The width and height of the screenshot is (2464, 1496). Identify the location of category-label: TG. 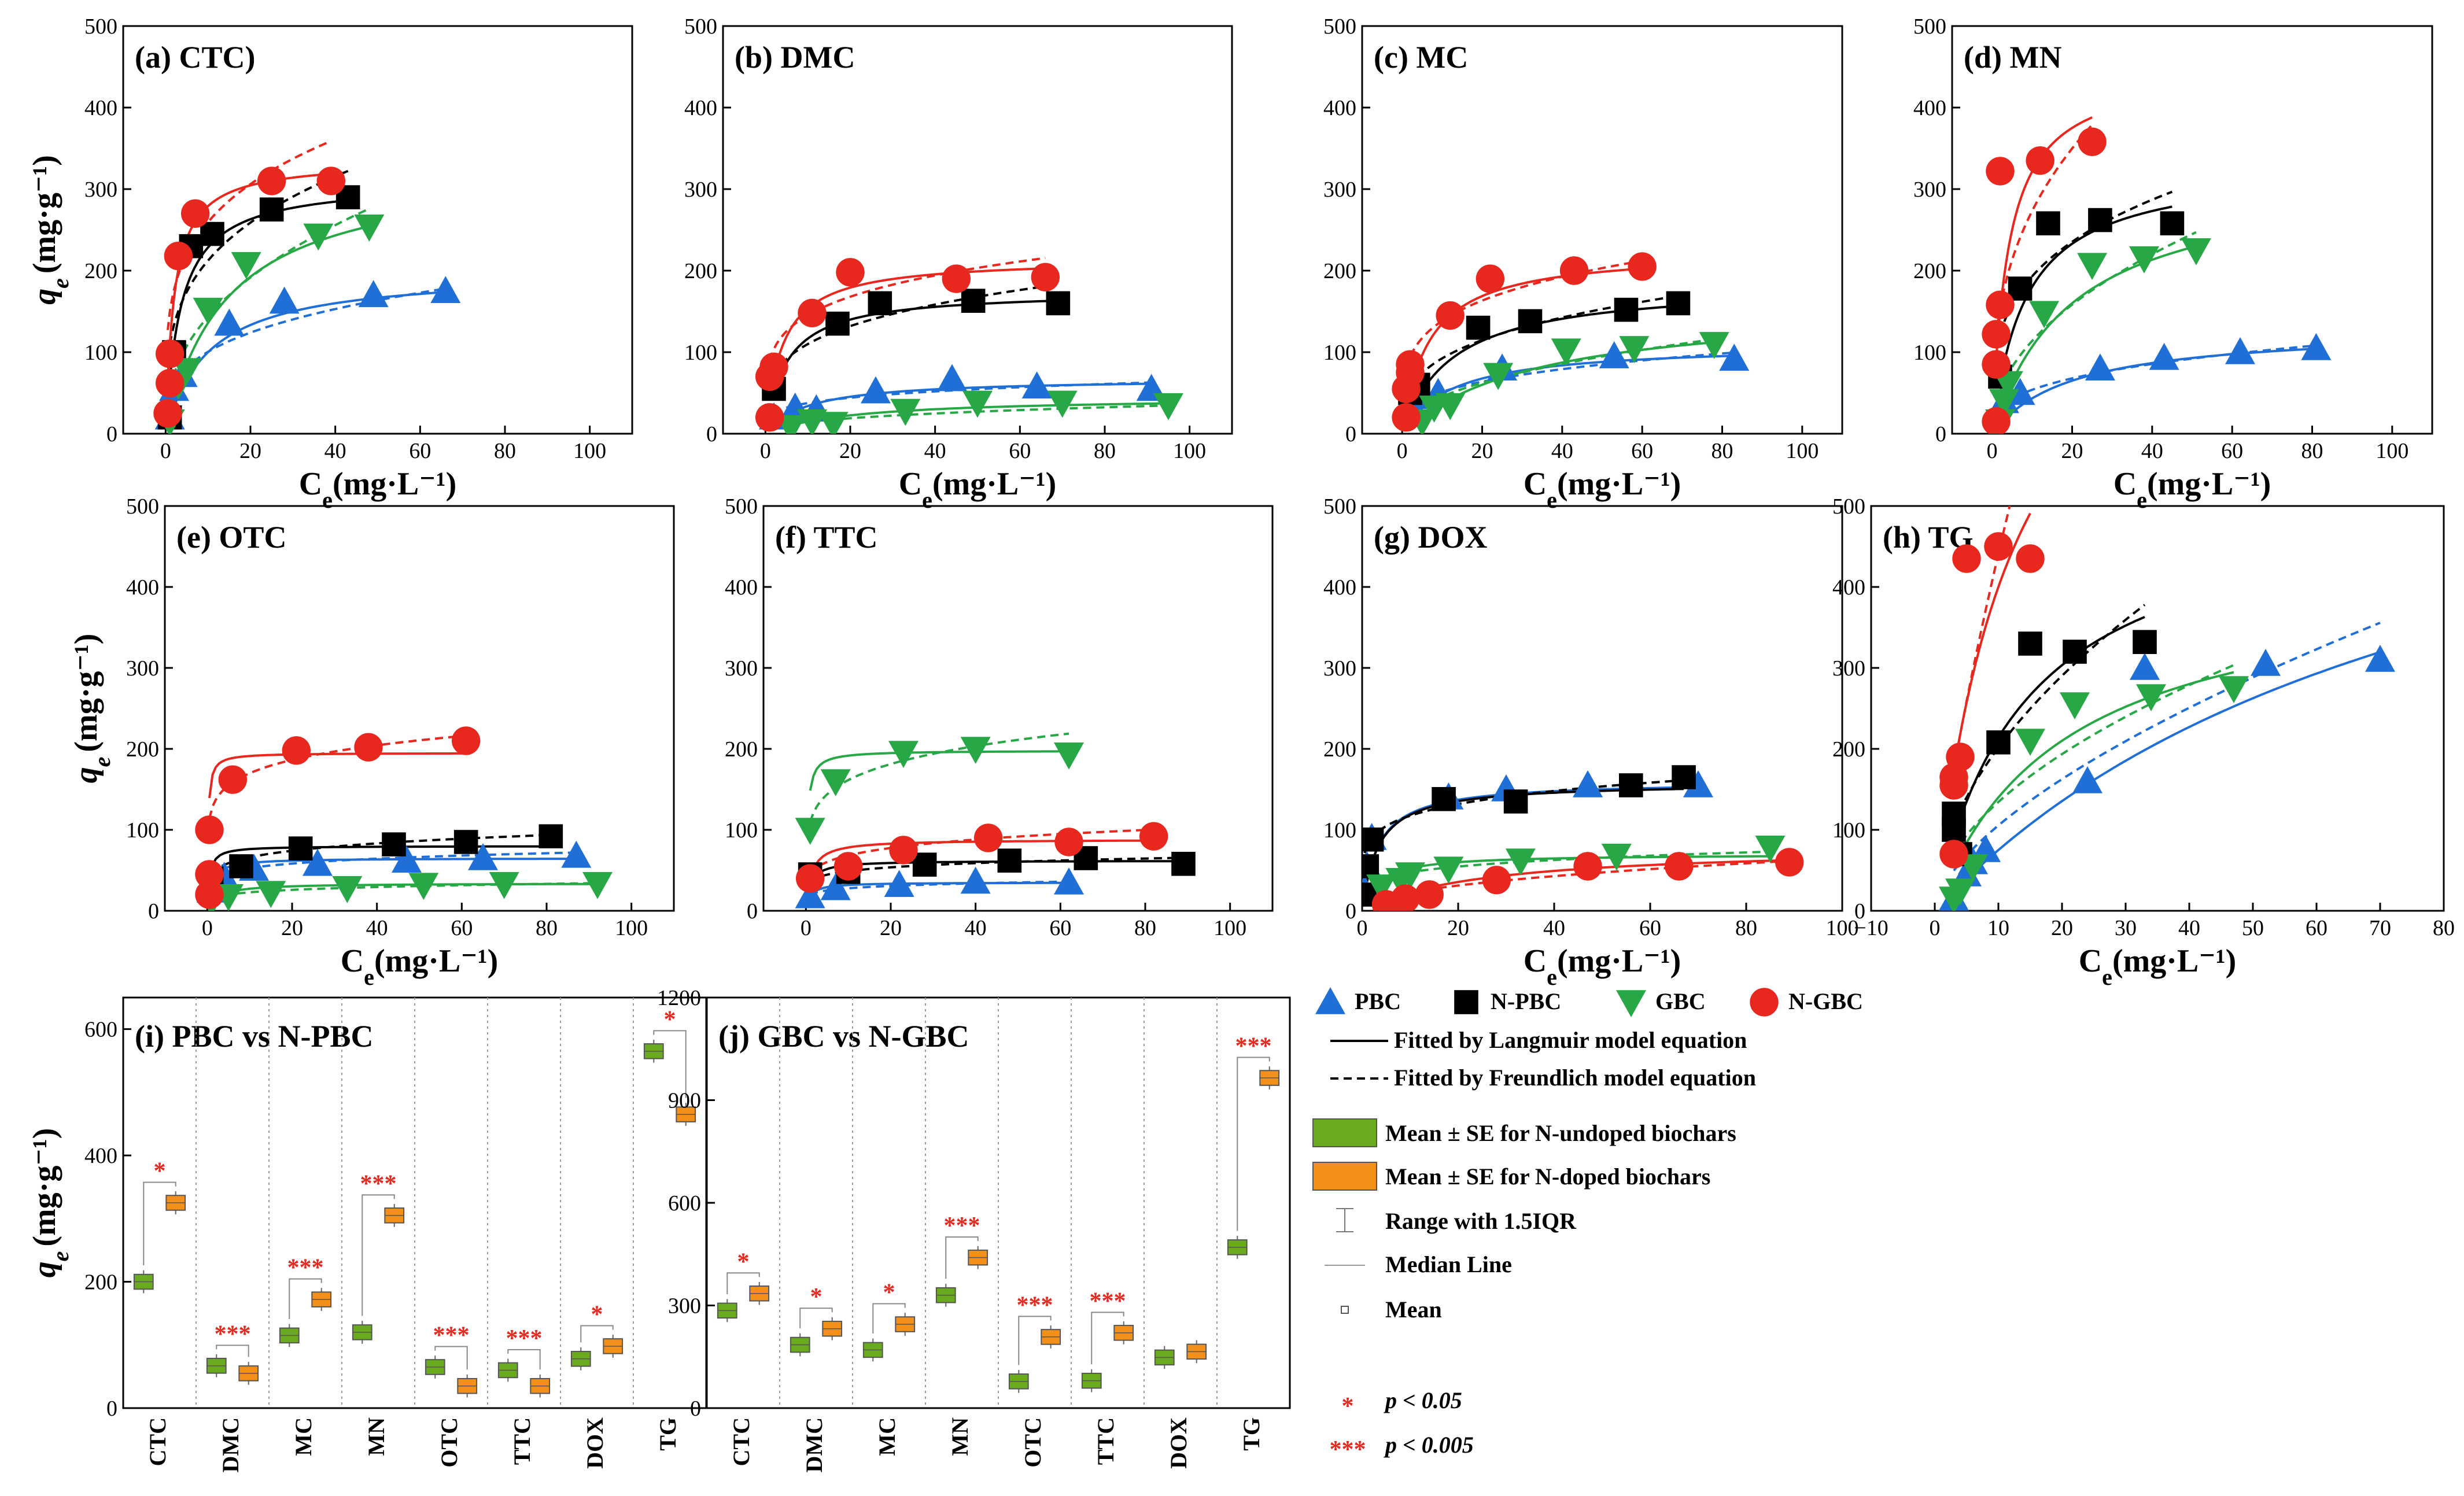
(668, 1434).